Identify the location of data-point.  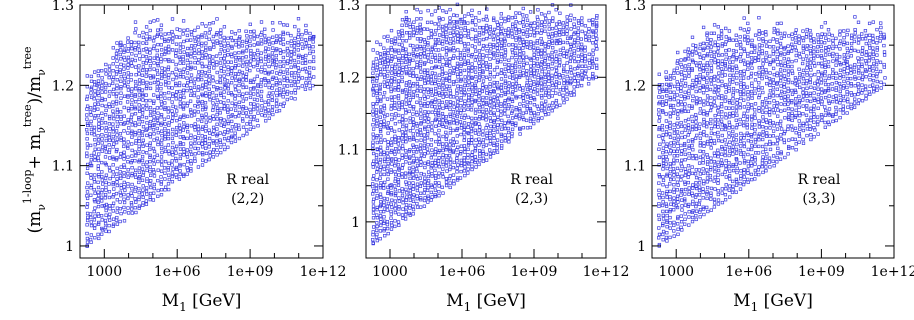
(377, 149).